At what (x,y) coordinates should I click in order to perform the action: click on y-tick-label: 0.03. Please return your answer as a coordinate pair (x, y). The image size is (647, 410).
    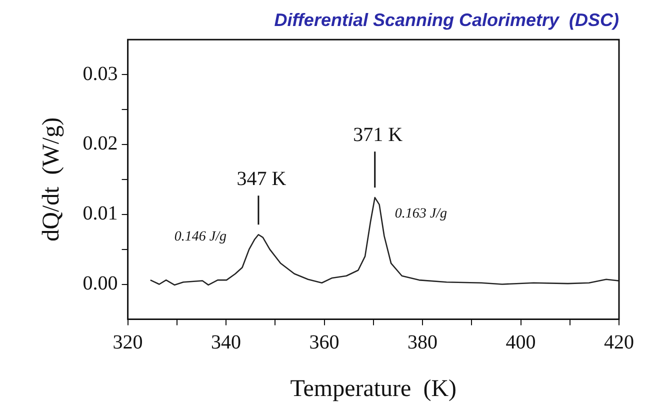
    Looking at the image, I should click on (100, 73).